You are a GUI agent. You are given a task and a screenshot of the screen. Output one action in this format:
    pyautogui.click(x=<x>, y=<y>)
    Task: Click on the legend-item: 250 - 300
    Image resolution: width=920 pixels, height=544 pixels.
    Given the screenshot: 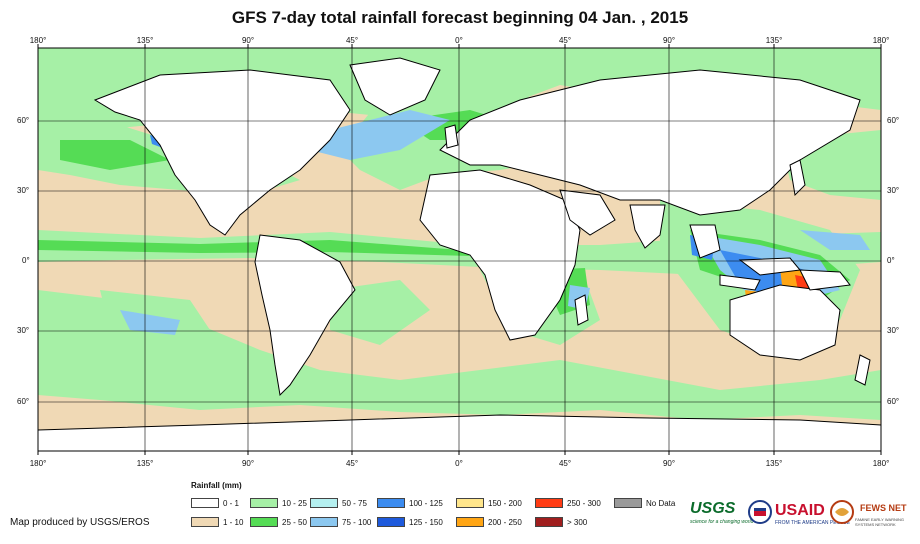 What is the action you would take?
    pyautogui.click(x=568, y=503)
    